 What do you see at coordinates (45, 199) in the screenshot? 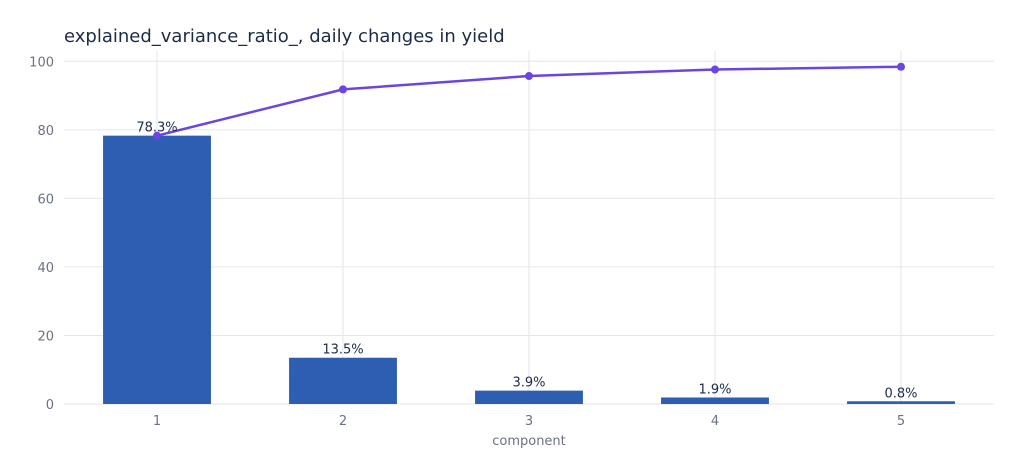
I see `y-tick-label: 60` at bounding box center [45, 199].